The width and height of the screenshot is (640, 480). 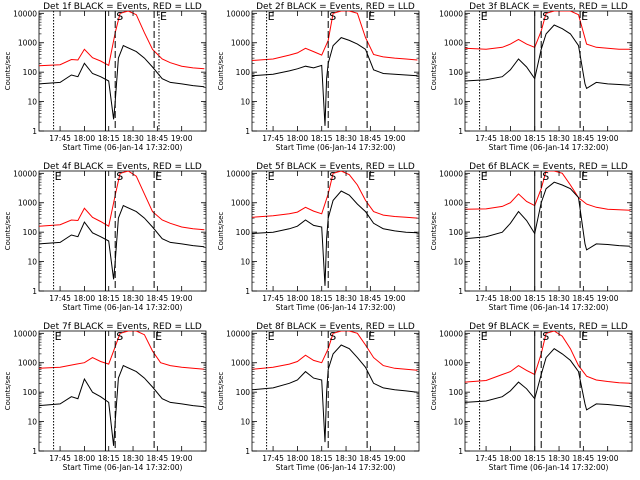 I want to click on panel-title: Det 4f BLACK = Events, RED = LLD, so click(x=122, y=167).